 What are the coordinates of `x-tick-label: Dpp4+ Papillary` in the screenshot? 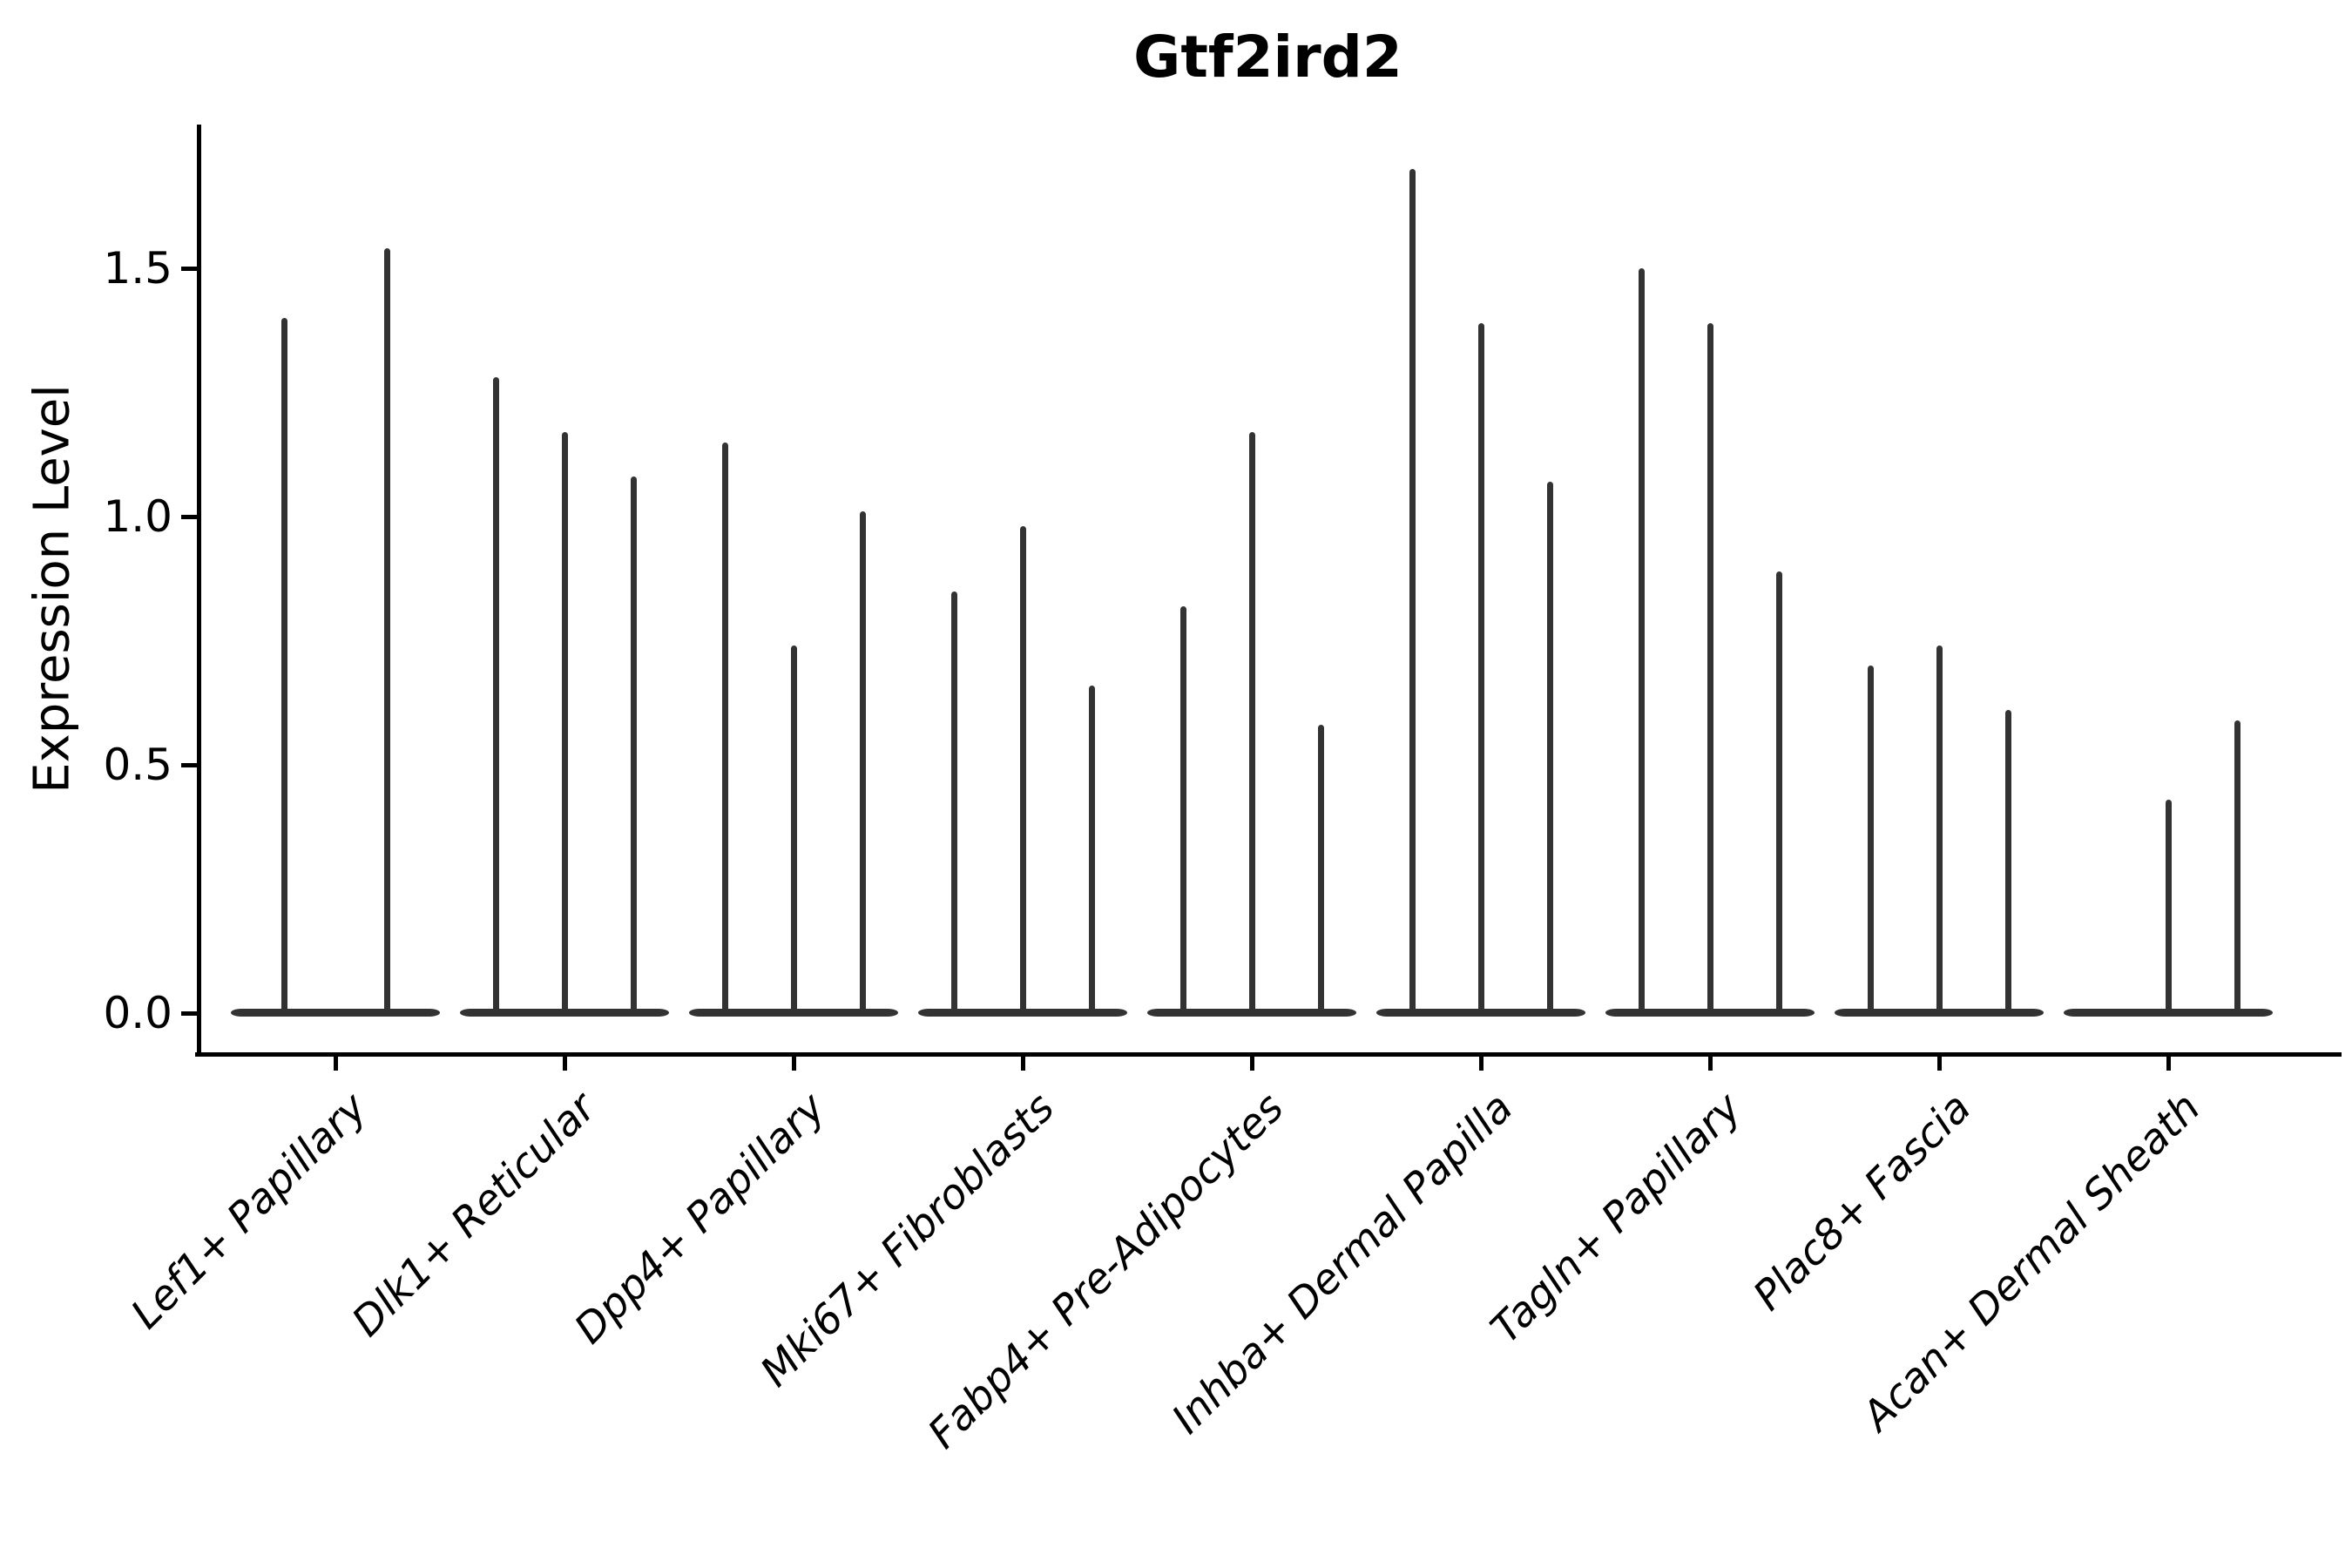 It's located at (699, 1219).